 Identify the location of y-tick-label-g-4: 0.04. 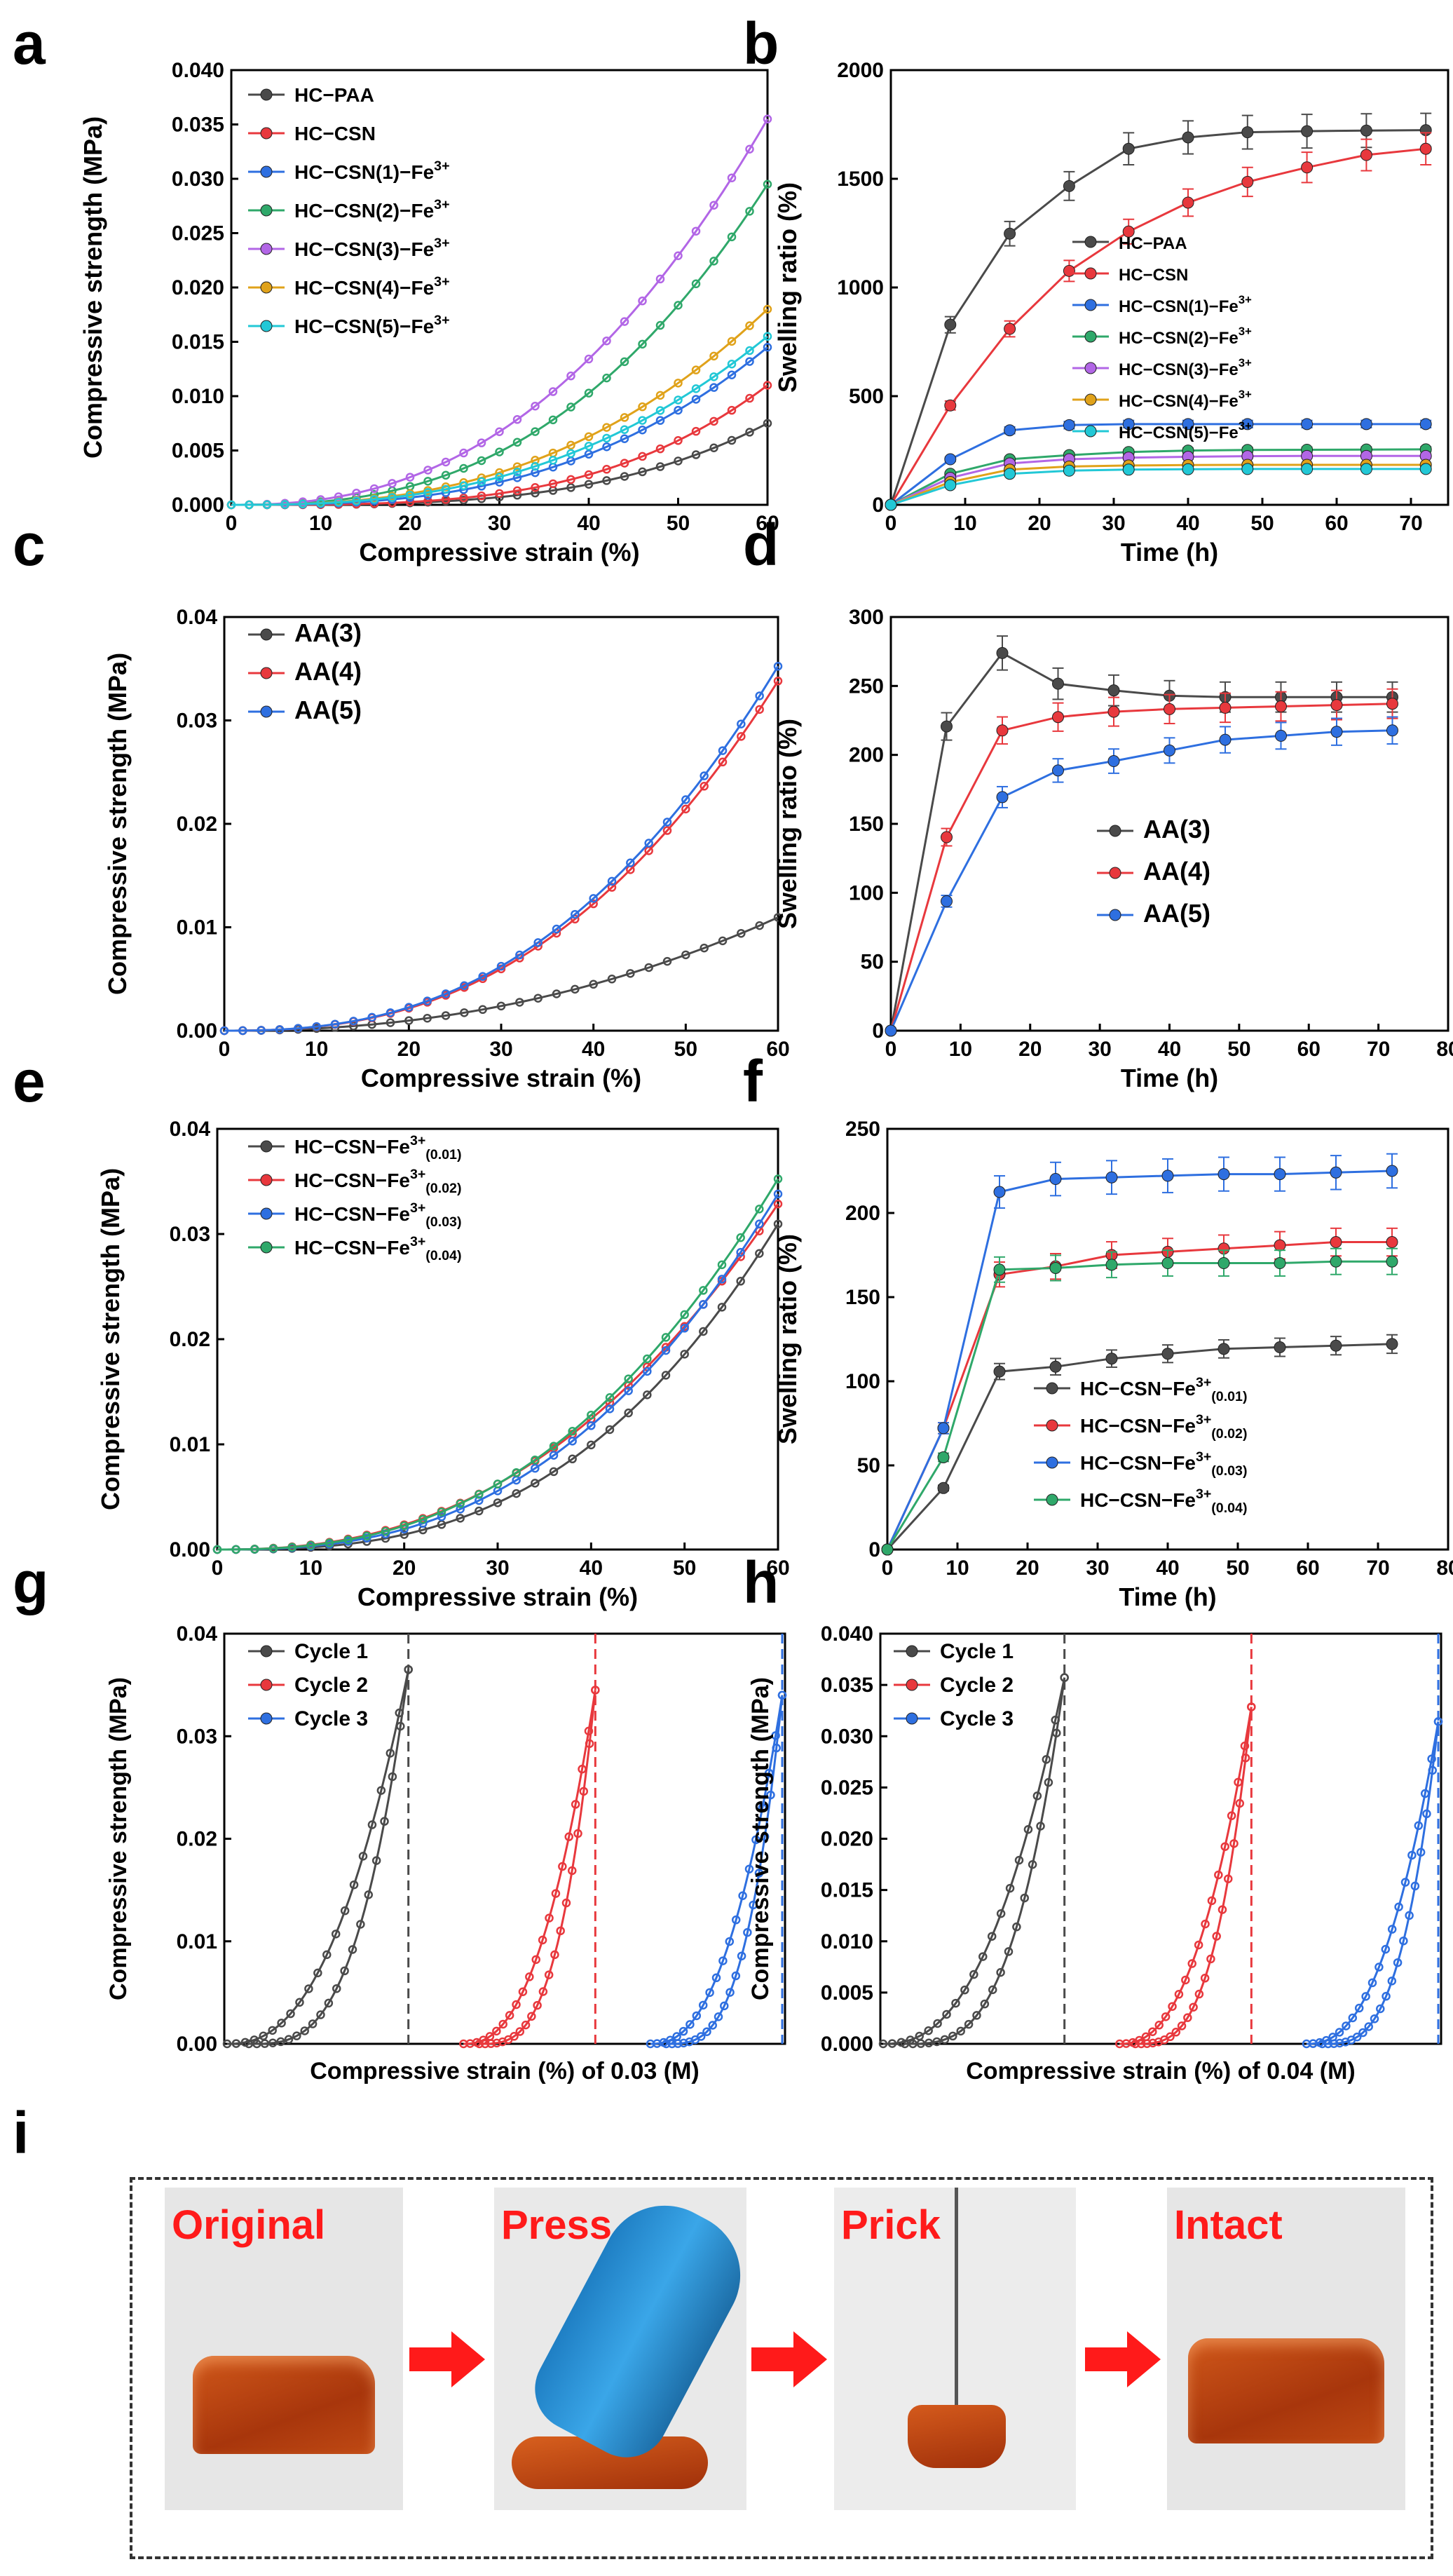
(197, 1634).